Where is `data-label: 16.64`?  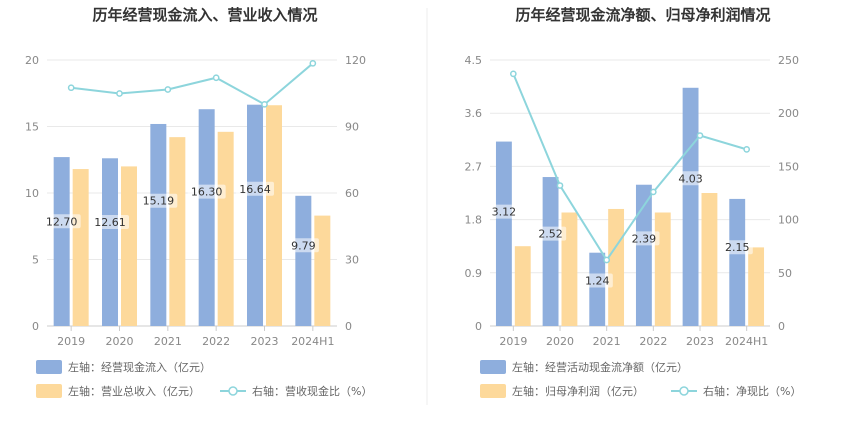
data-label: 16.64 is located at coordinates (255, 189).